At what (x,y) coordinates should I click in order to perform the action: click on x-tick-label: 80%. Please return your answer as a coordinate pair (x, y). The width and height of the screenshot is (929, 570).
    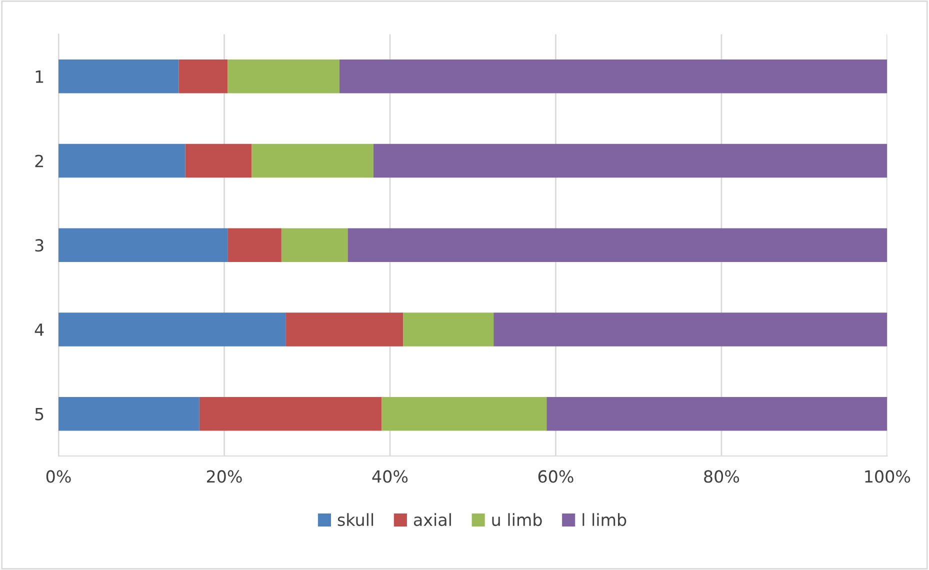
    Looking at the image, I should click on (722, 476).